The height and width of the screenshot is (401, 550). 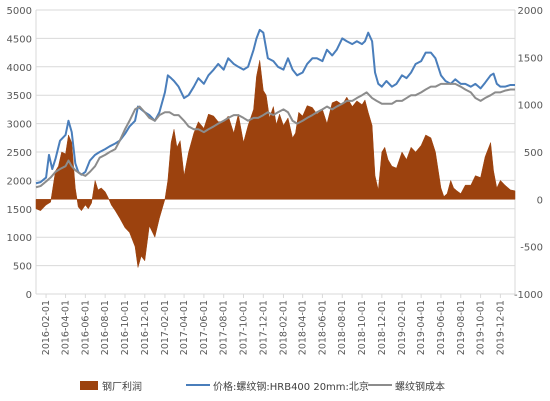 What do you see at coordinates (402, 327) in the screenshot?
I see `x-tick-label: 2019-02-01` at bounding box center [402, 327].